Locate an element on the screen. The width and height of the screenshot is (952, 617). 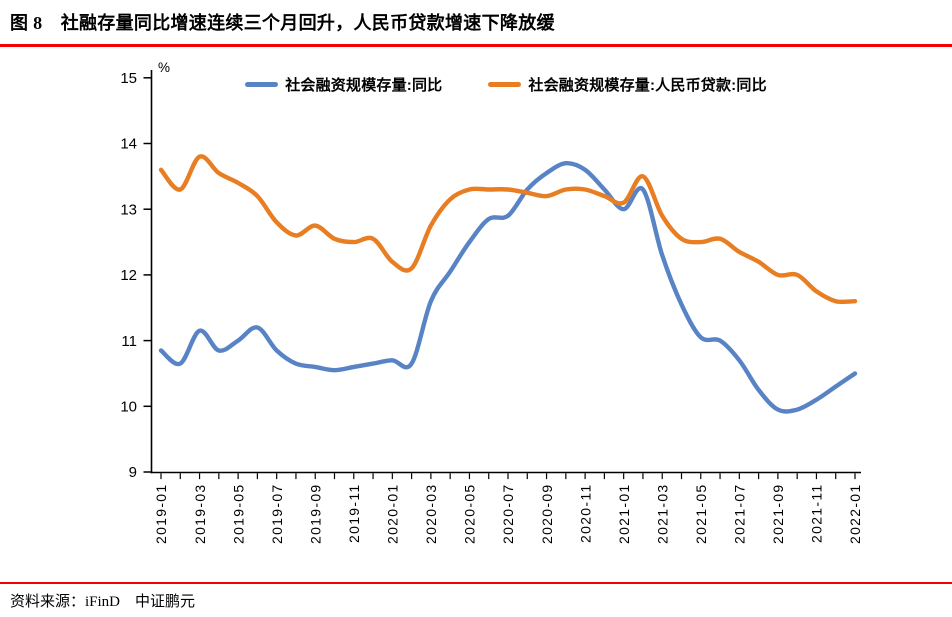
chart-legend: 社会融资规模存量:同比 社会融资规模存量:人民币贷款:同比 is located at coordinates (506, 84).